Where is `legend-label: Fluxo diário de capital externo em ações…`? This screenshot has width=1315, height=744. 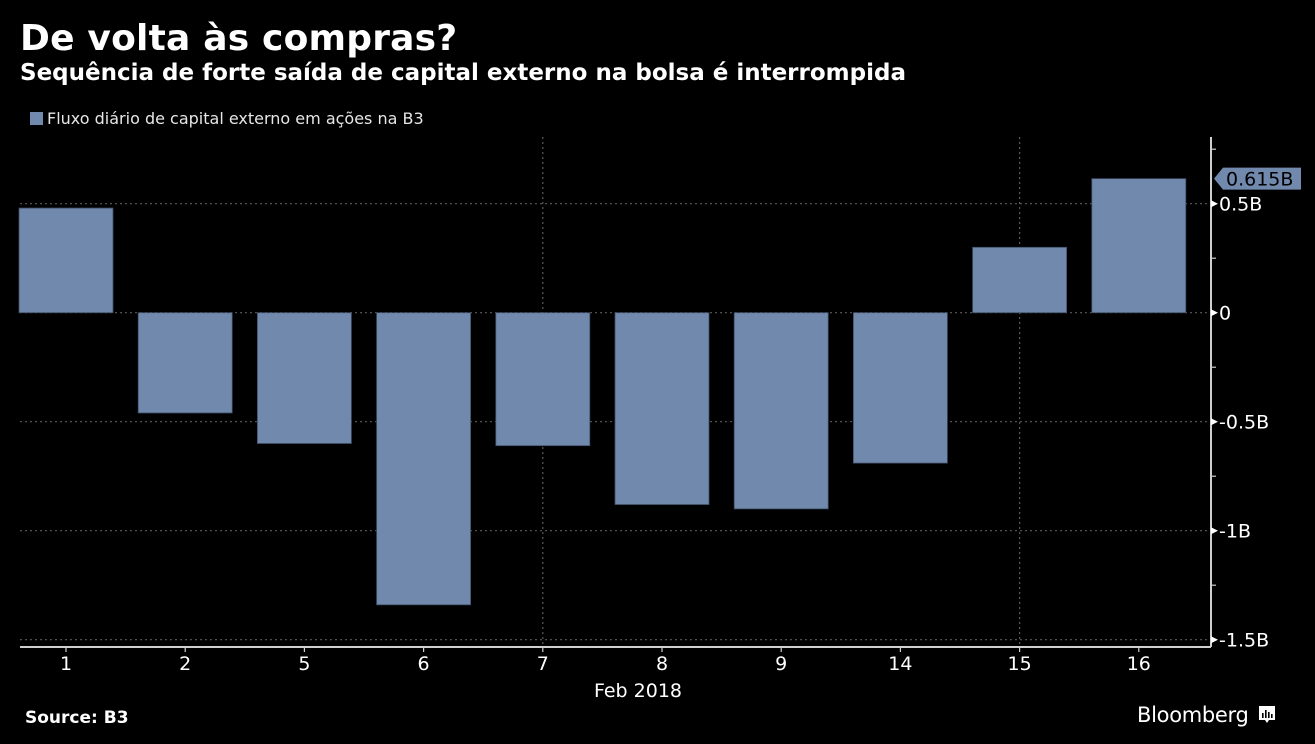
legend-label: Fluxo diário de capital externo em ações… is located at coordinates (235, 118).